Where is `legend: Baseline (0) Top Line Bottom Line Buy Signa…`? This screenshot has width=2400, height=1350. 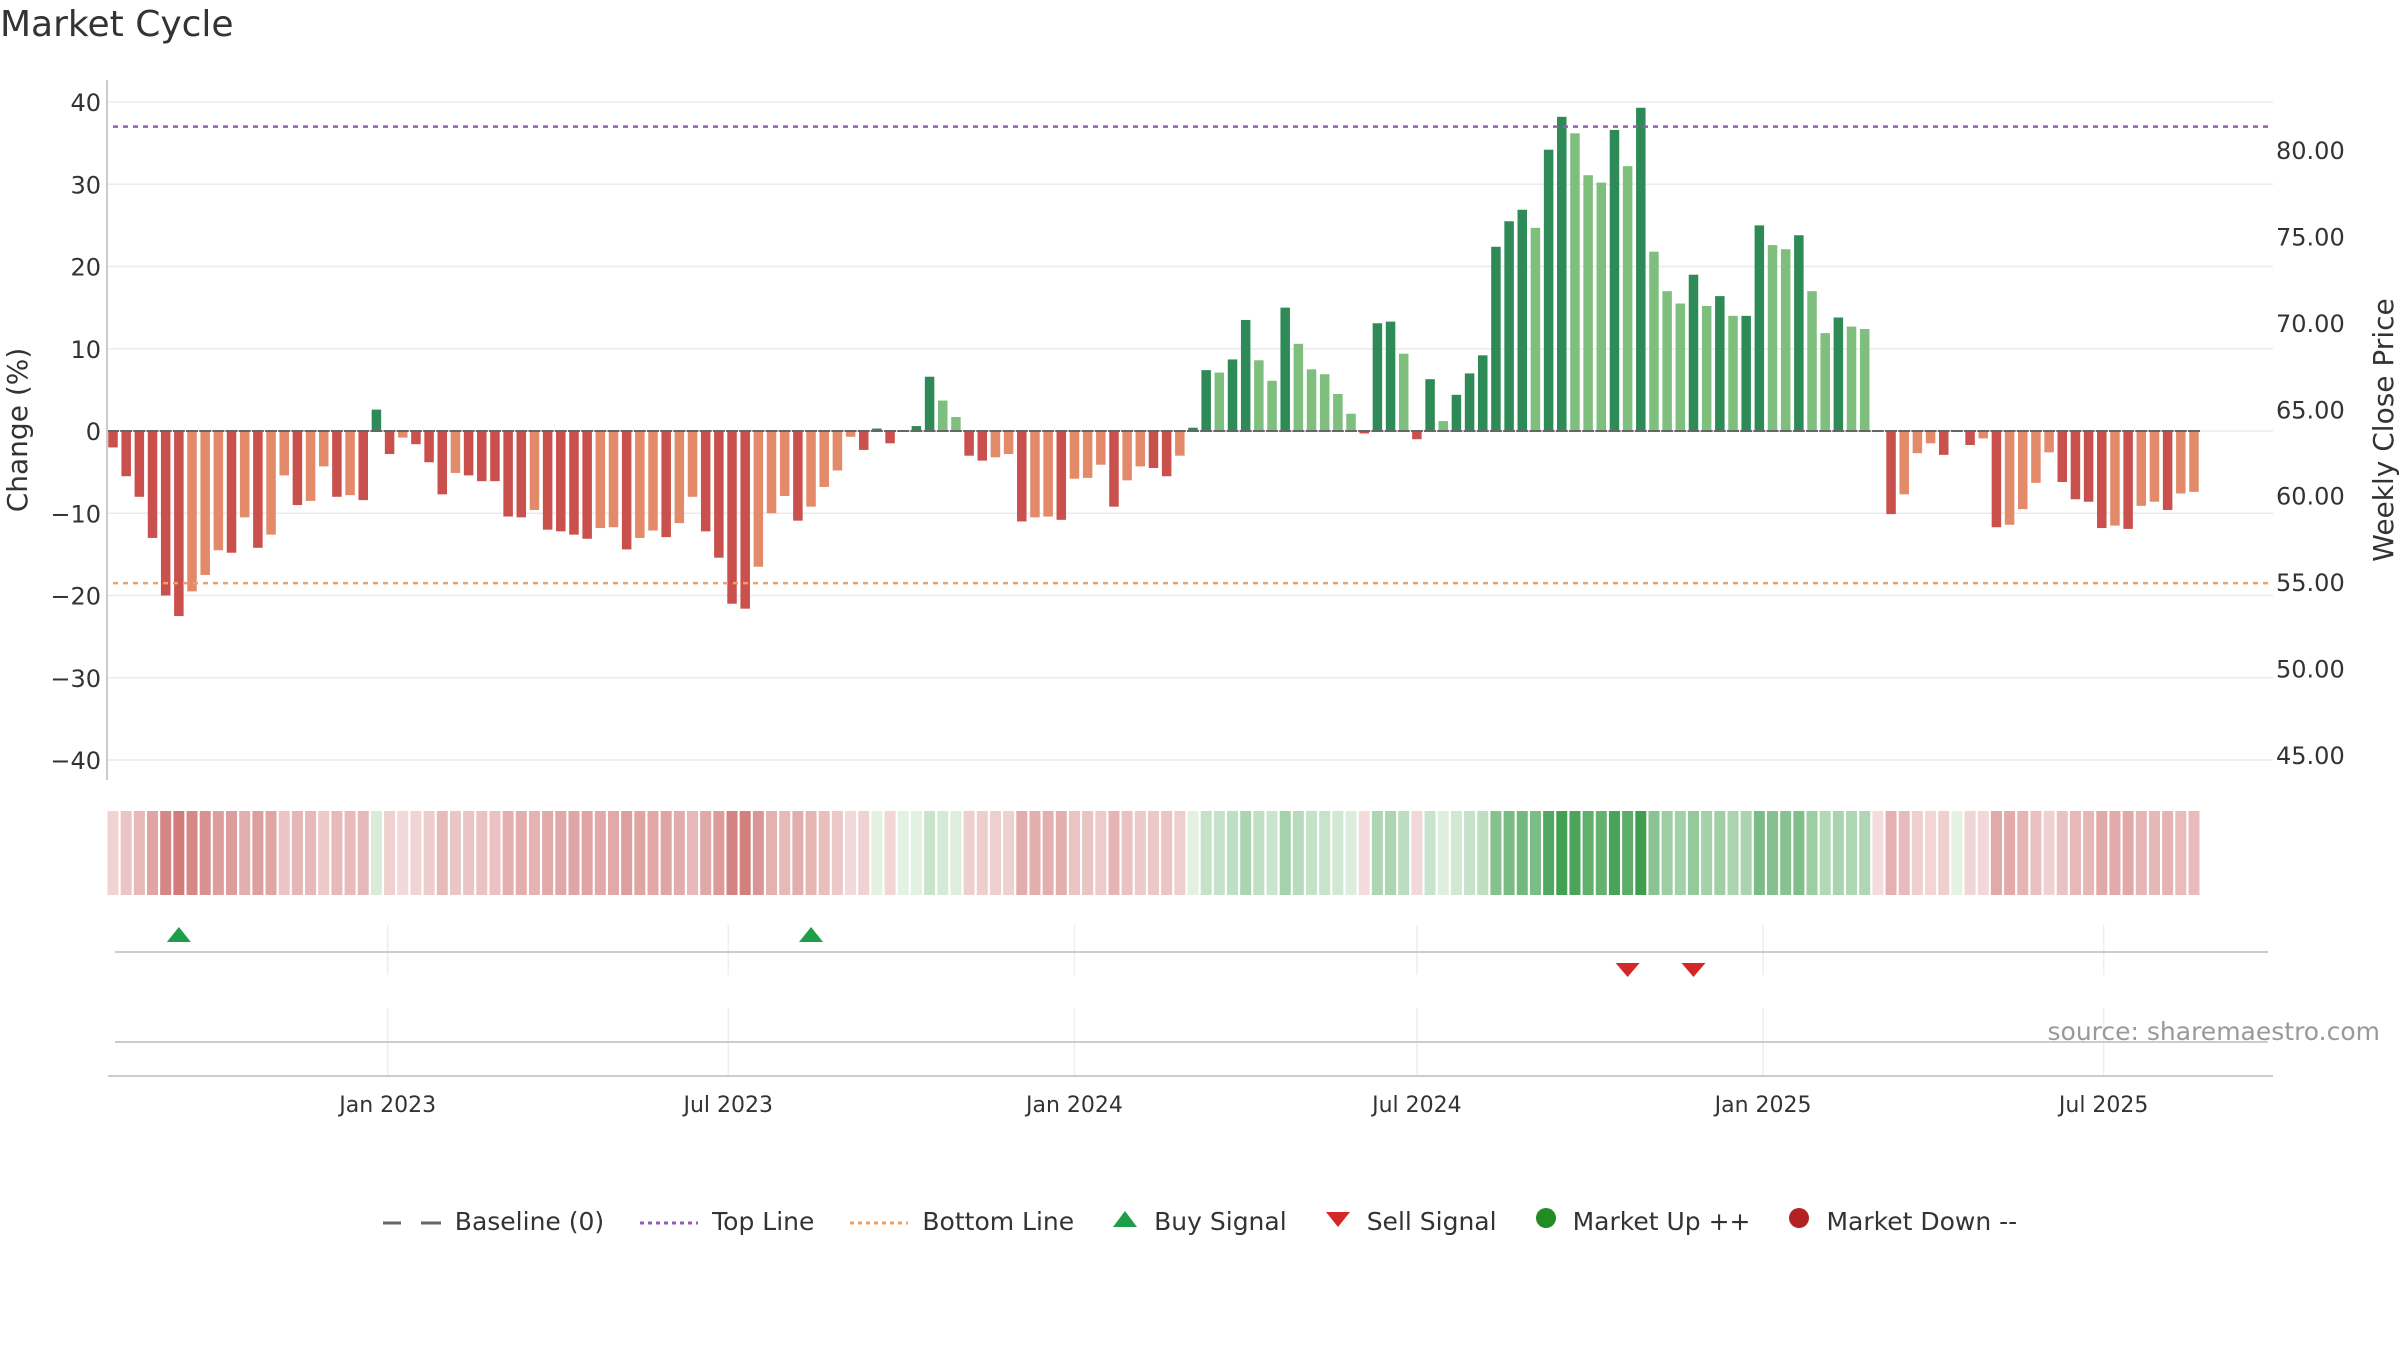
legend: Baseline (0) Top Line Bottom Line Buy Signa… is located at coordinates (1200, 1221).